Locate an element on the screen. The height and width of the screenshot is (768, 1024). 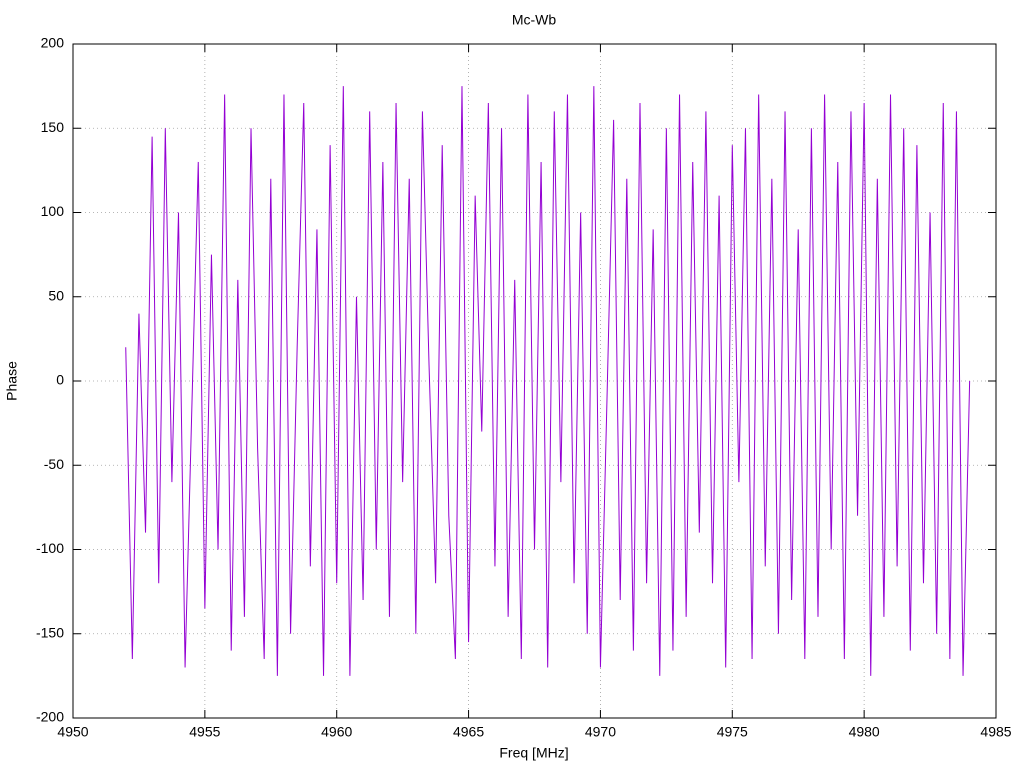
x-tick-label: 4960 is located at coordinates (336, 732).